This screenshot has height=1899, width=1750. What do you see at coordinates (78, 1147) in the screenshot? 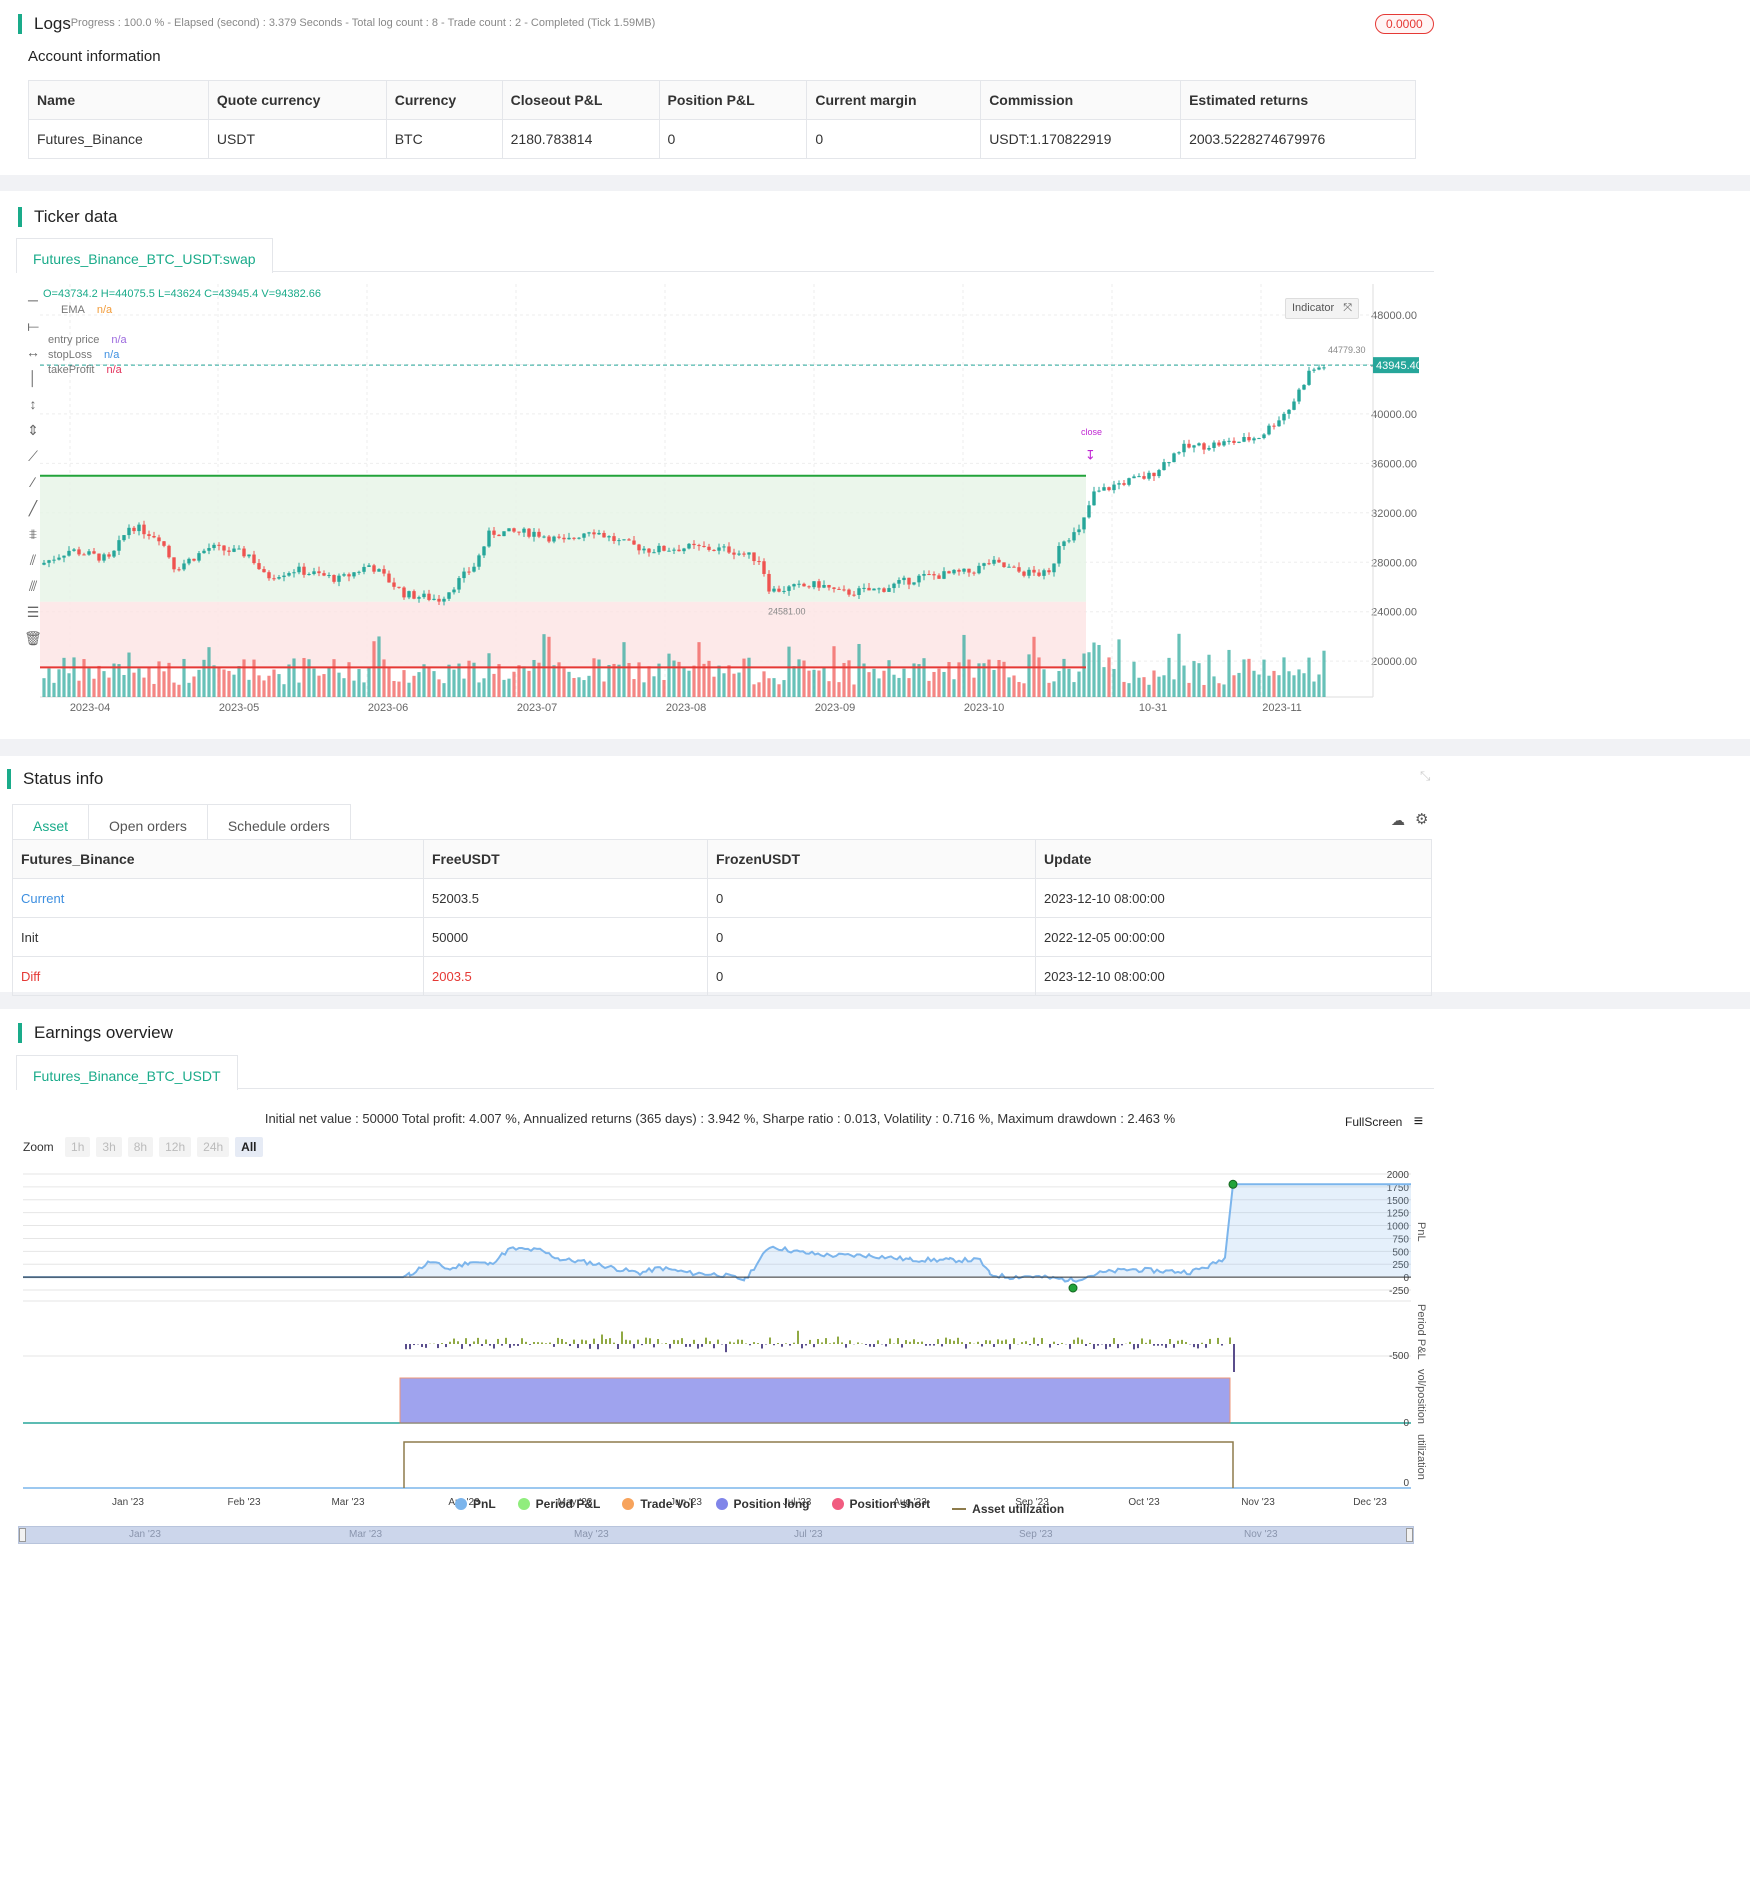
I see `zoom-button-1h: 1h` at bounding box center [78, 1147].